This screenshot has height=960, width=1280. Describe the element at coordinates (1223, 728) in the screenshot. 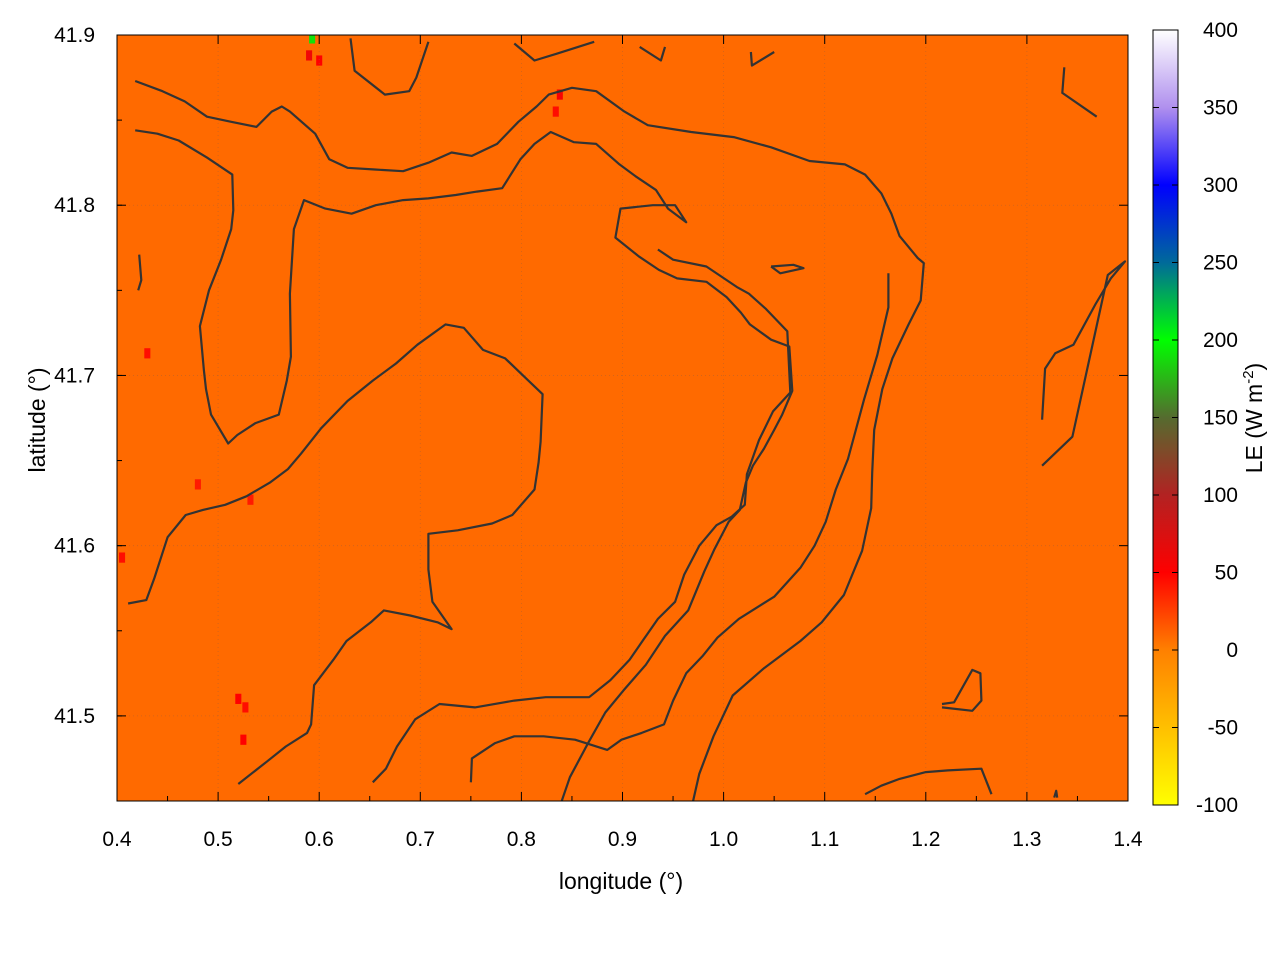

I see `colorbar-tick-label: -50` at that location.